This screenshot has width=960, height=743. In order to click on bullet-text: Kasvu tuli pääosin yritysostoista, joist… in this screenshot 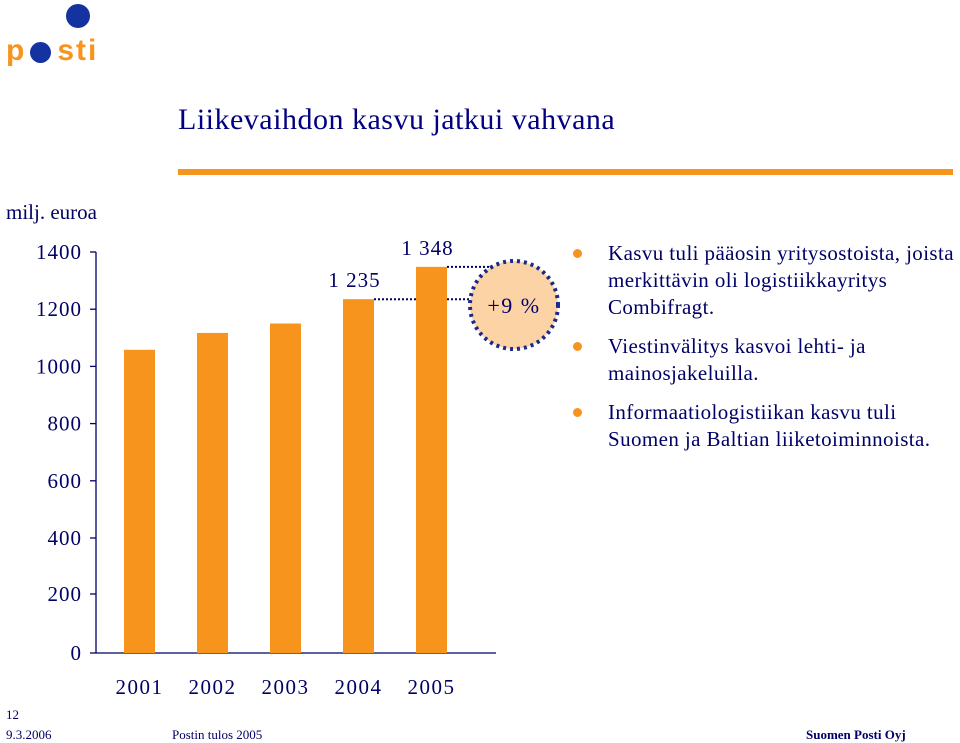, I will do `click(781, 280)`.